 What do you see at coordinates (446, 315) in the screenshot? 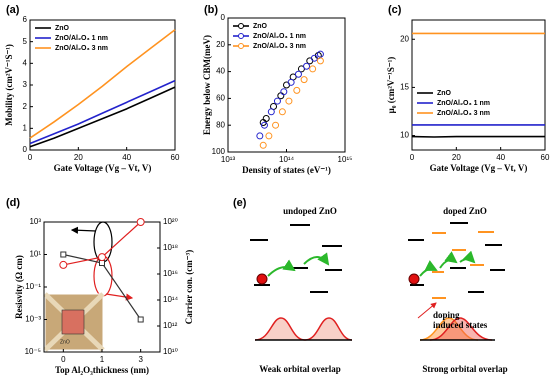
I see `annotation-line: doping` at bounding box center [446, 315].